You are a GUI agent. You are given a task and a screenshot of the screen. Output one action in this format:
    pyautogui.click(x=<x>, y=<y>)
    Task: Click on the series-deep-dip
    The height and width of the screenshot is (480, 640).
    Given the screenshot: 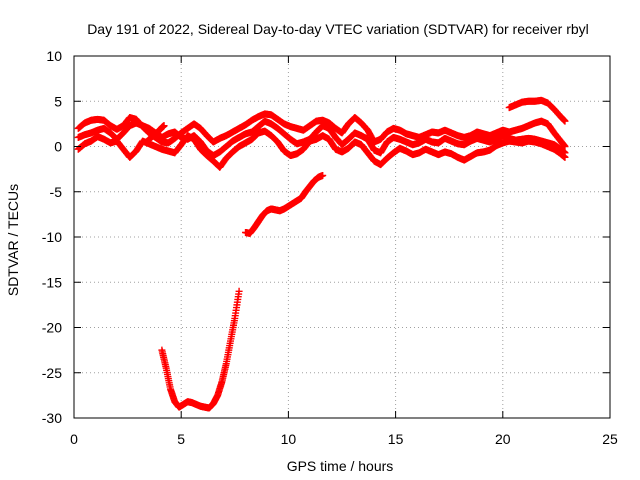 What is the action you would take?
    pyautogui.click(x=200, y=349)
    